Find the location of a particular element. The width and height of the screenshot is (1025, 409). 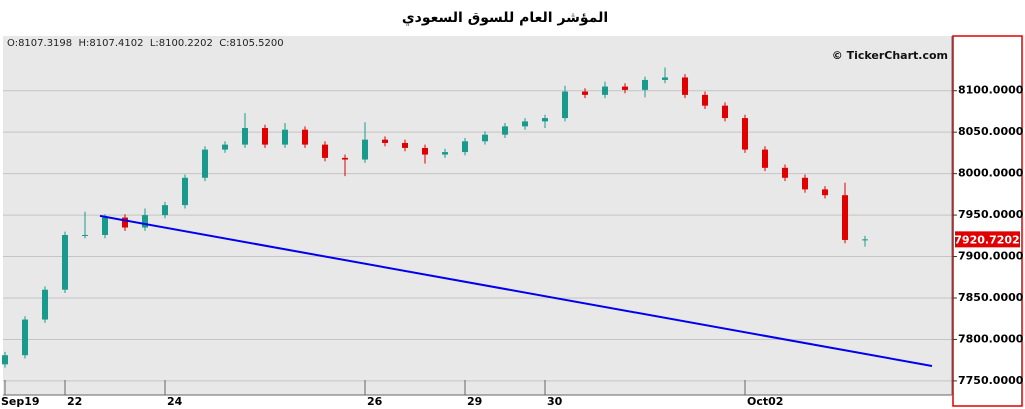

chart-title: المؤشر العام للسوق السعودي is located at coordinates (505, 18).